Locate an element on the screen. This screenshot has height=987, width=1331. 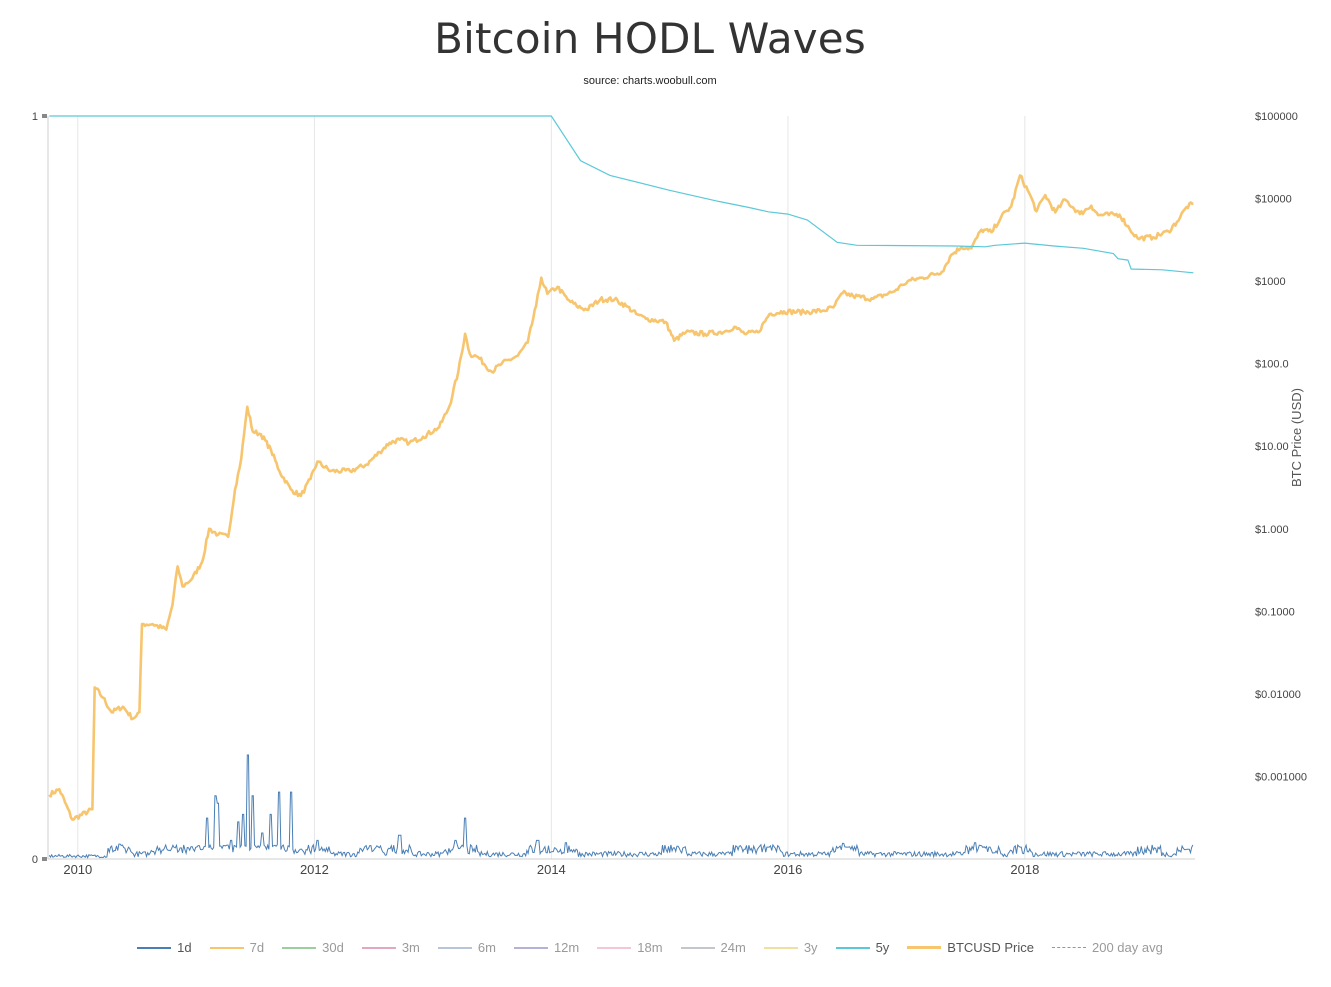
legend-item-3m: 3m is located at coordinates (390, 947).